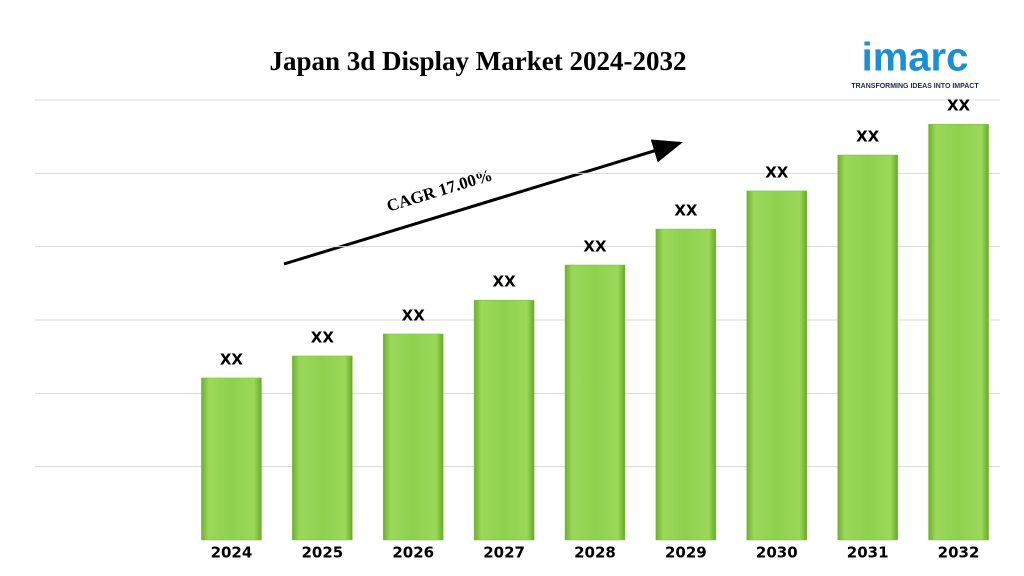 The height and width of the screenshot is (576, 1024). What do you see at coordinates (777, 553) in the screenshot?
I see `x-tick-label: 2030` at bounding box center [777, 553].